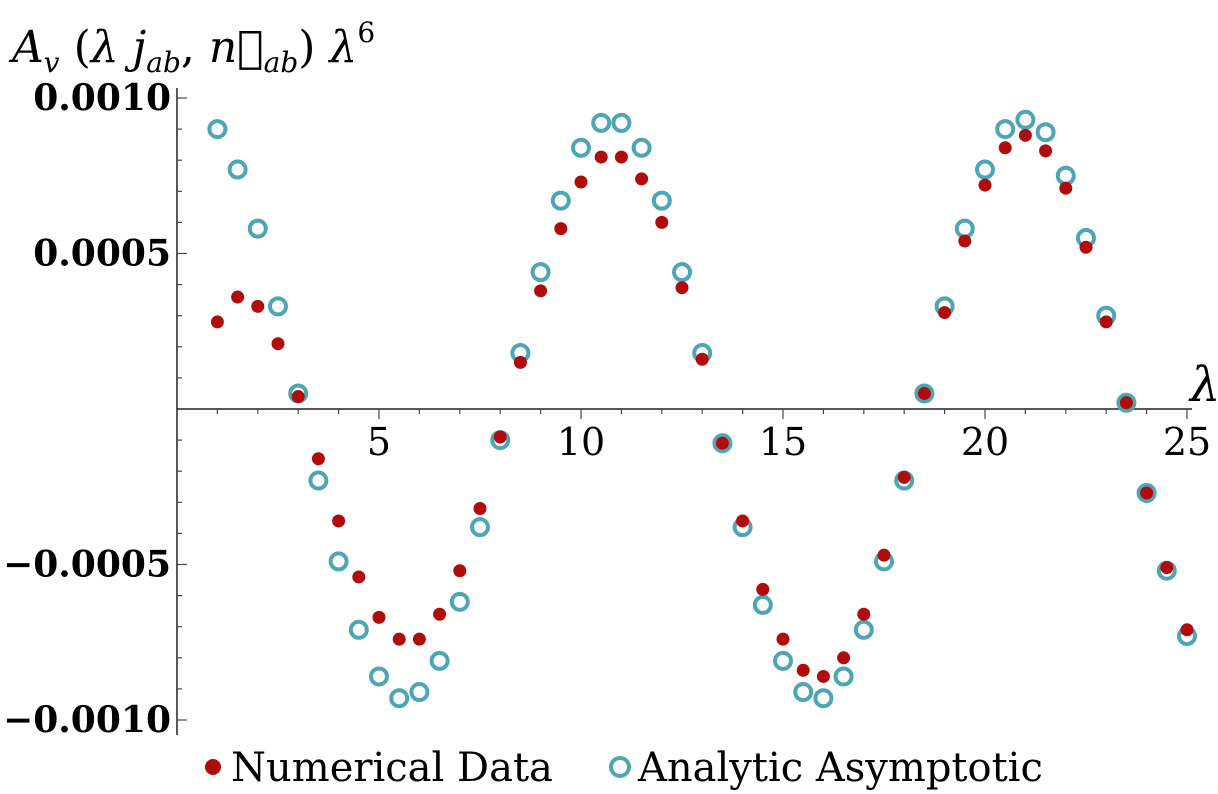 Image resolution: width=1218 pixels, height=794 pixels. I want to click on y-tick-label: −0.0010, so click(87, 720).